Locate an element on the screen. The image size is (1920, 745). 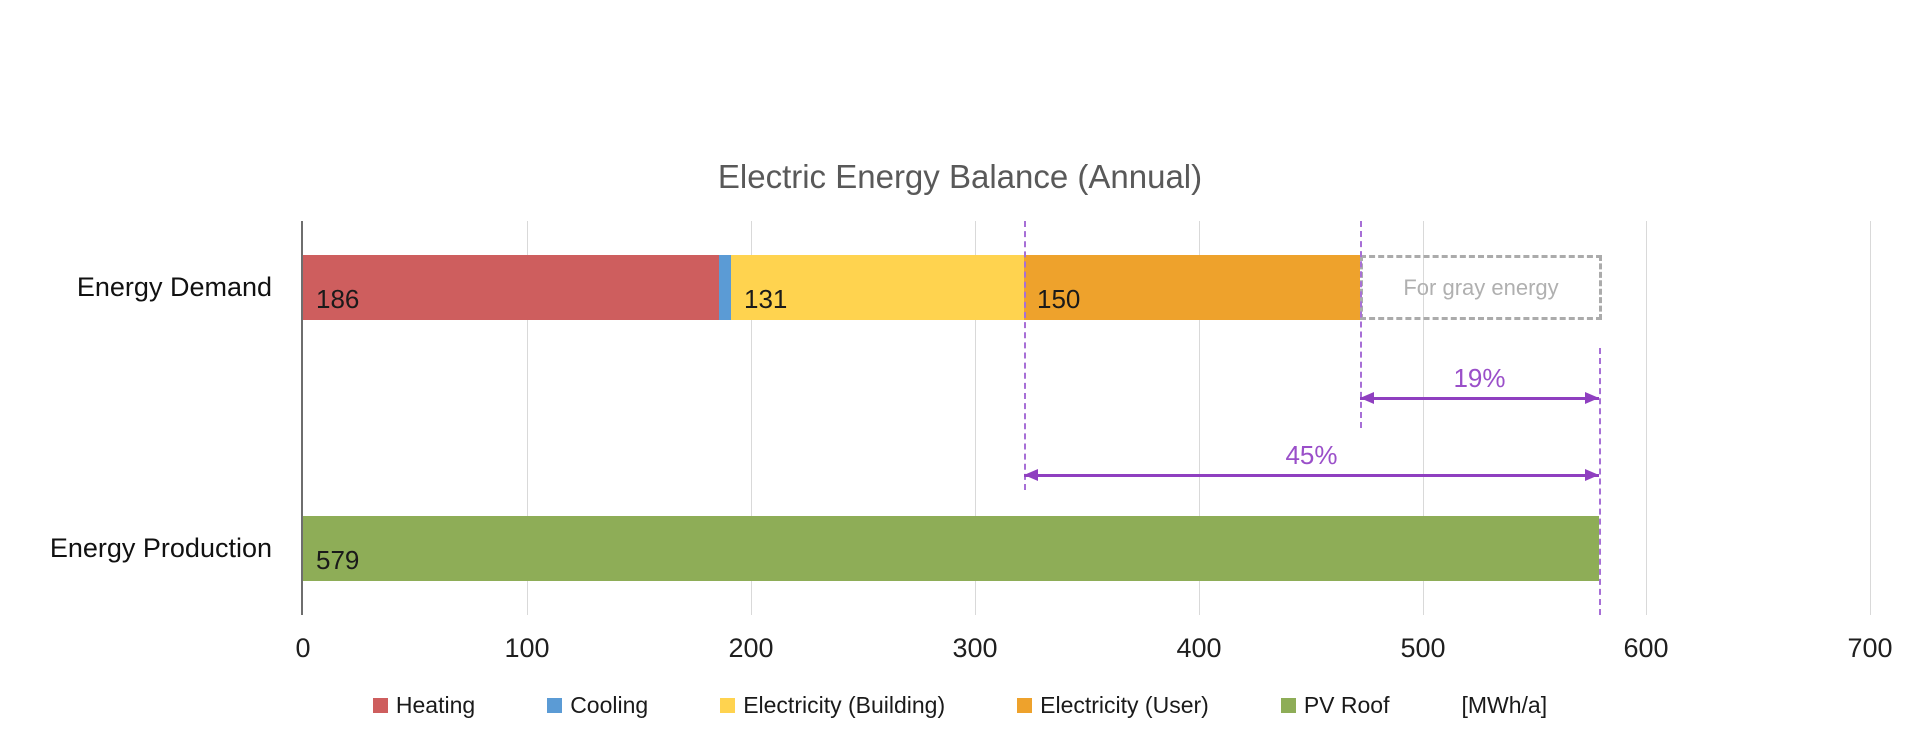
bar-segment-cooling is located at coordinates (725, 287).